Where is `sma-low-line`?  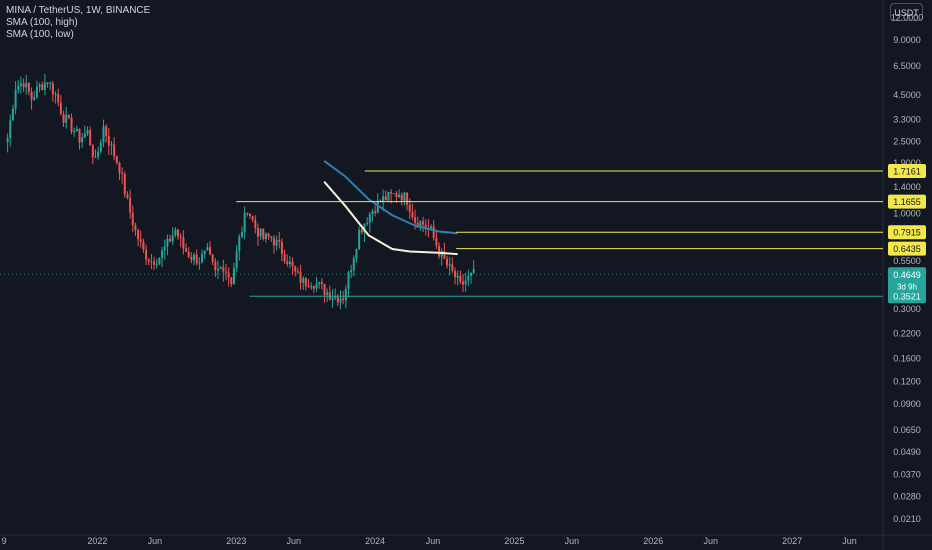
sma-low-line is located at coordinates (390, 218).